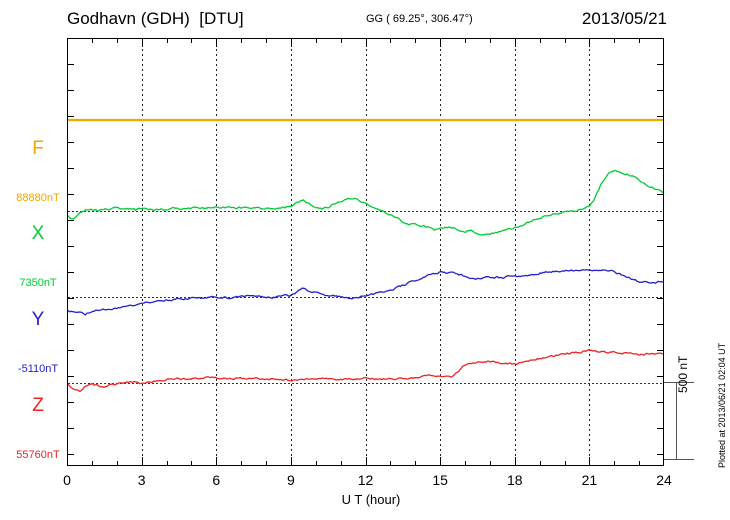 Image resolution: width=730 pixels, height=520 pixels. What do you see at coordinates (679, 421) in the screenshot?
I see `scale-bar` at bounding box center [679, 421].